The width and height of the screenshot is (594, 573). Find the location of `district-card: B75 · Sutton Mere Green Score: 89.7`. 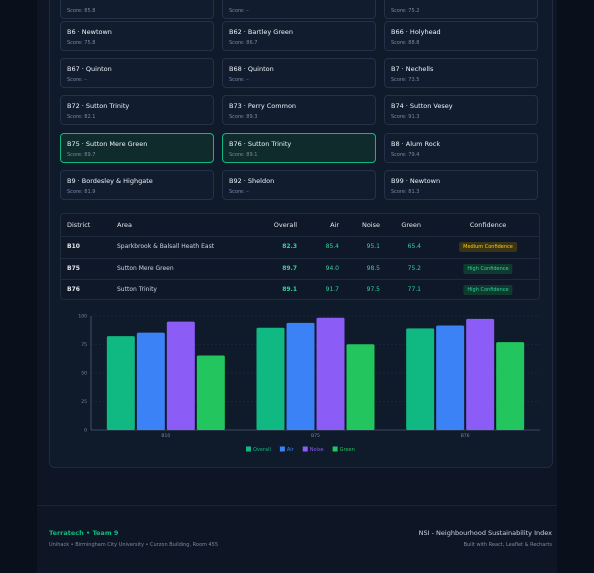

district-card: B75 · Sutton Mere Green Score: 89.7 is located at coordinates (137, 148).